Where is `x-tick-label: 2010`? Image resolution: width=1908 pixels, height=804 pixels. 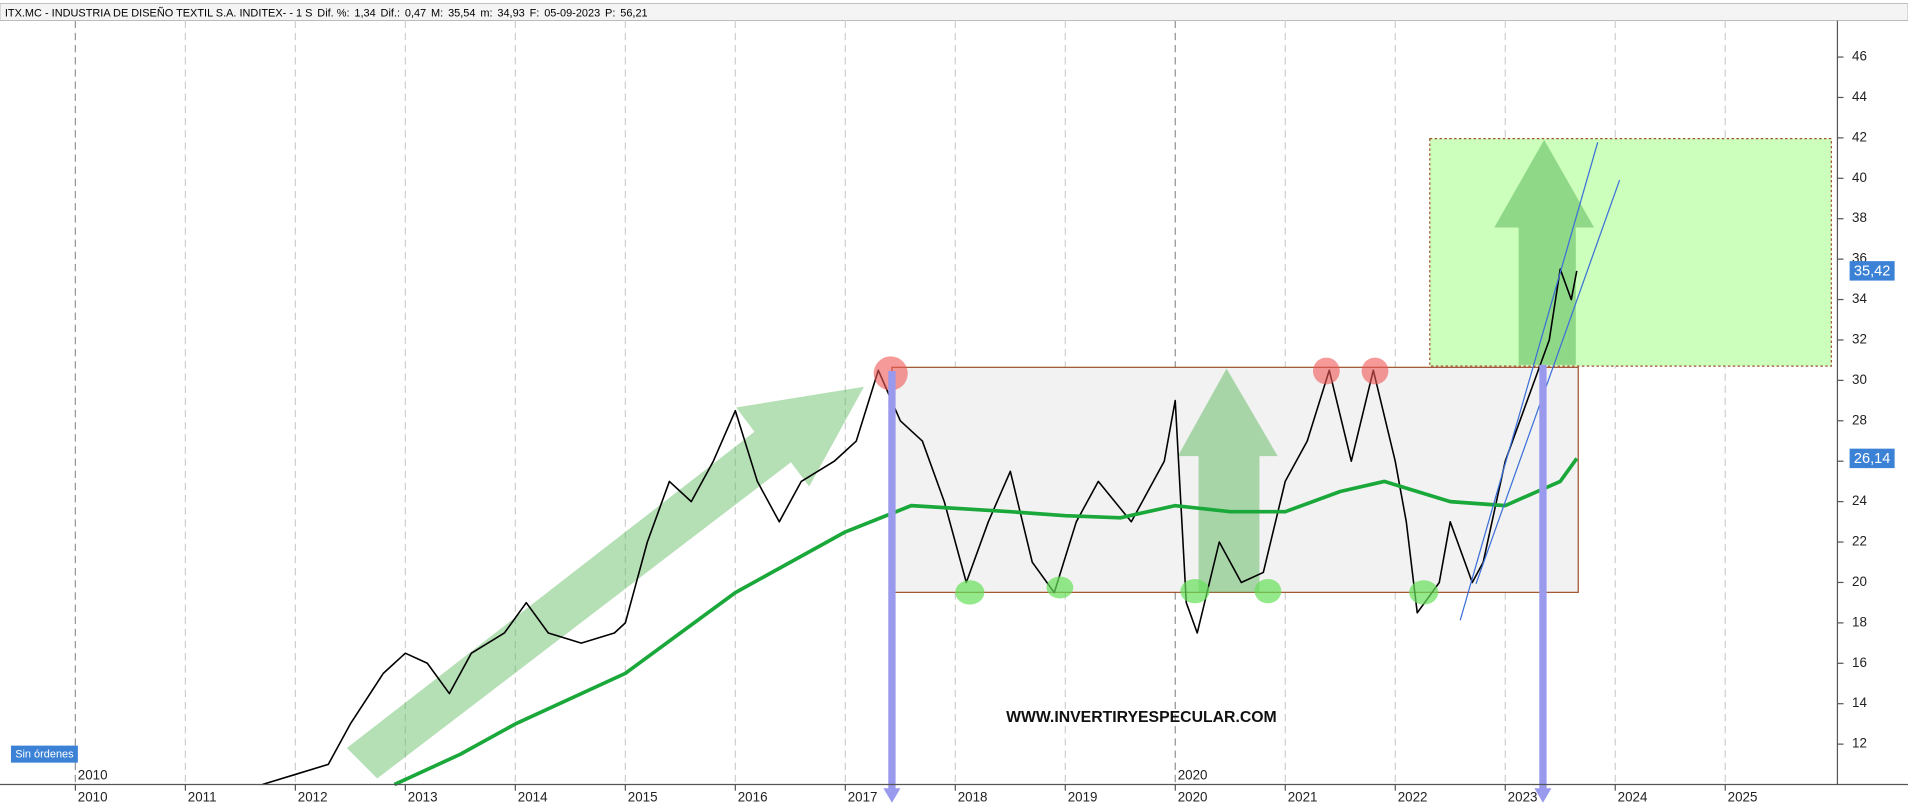 x-tick-label: 2010 is located at coordinates (93, 796).